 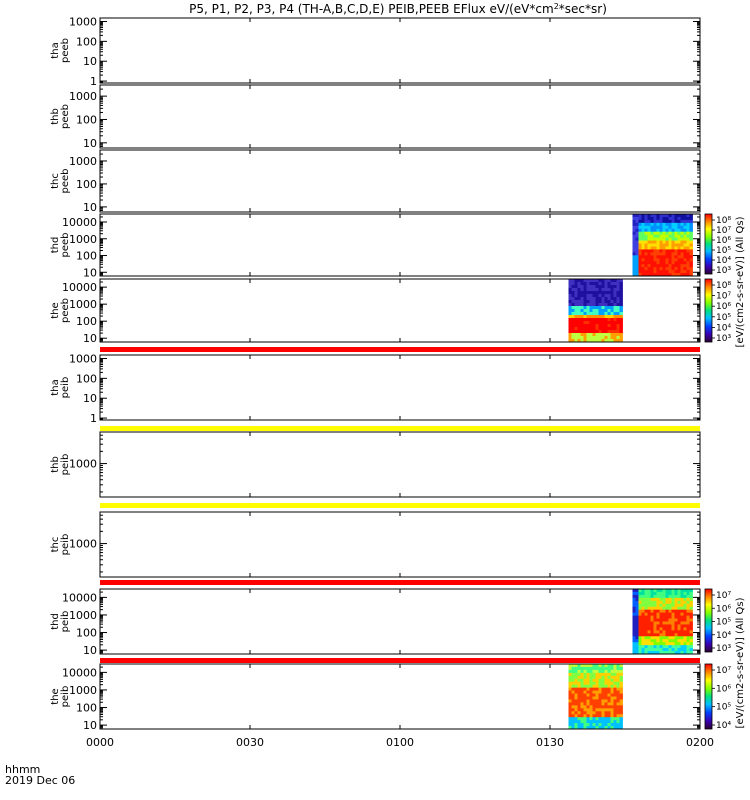 I want to click on x-axis: 0000 0030 0100 0130 0200, so click(x=400, y=742).